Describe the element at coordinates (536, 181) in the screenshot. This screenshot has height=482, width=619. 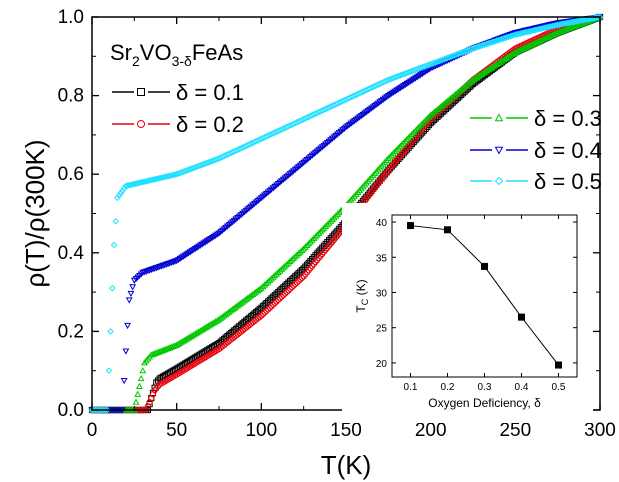
I see `legend-entry: δ = 0.5` at that location.